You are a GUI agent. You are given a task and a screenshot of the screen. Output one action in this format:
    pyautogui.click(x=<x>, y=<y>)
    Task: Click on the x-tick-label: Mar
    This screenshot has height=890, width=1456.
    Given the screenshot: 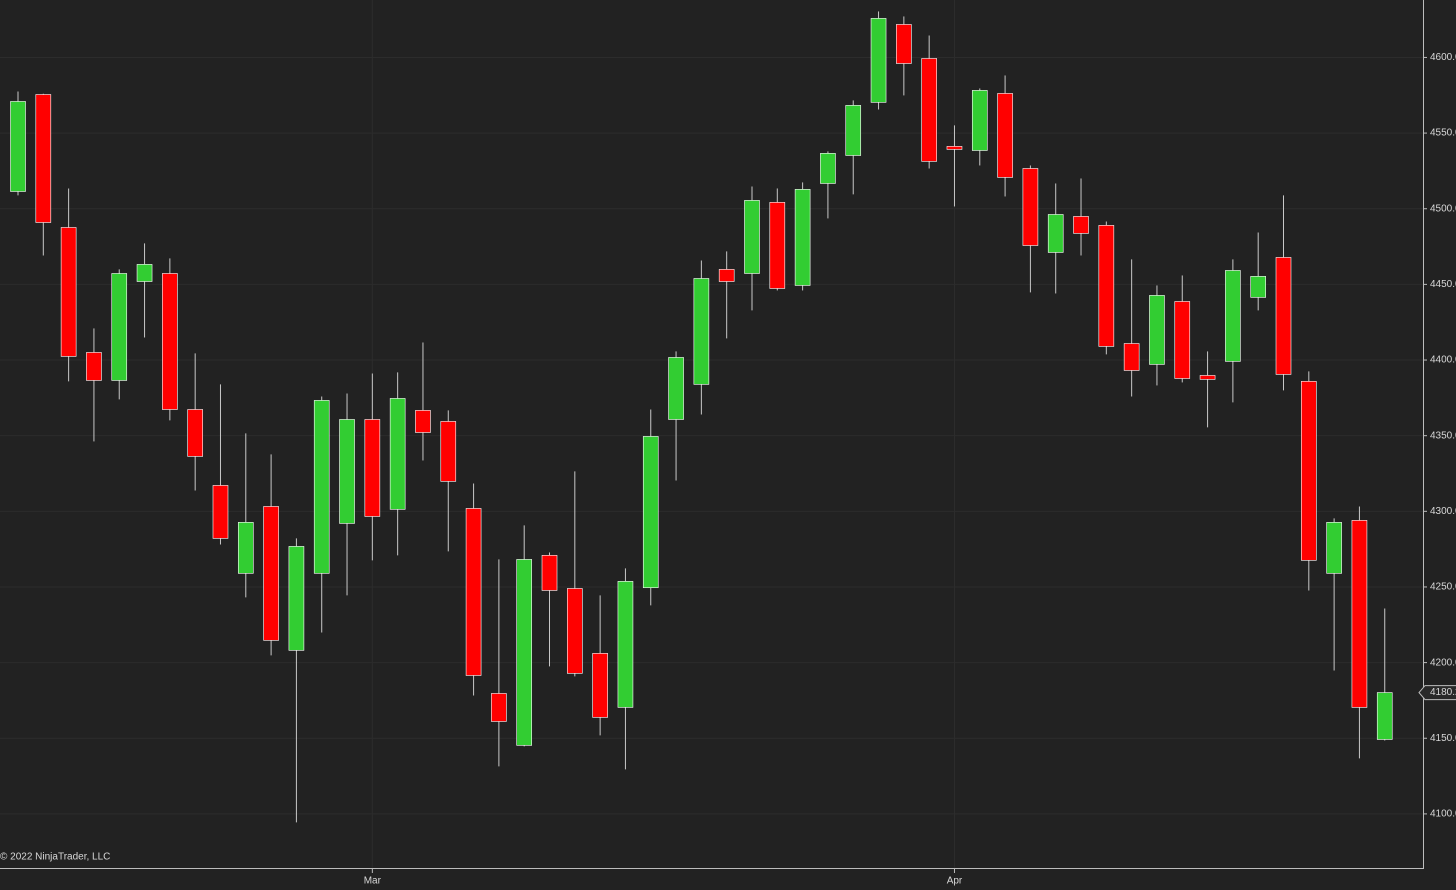 What is the action you would take?
    pyautogui.click(x=373, y=881)
    